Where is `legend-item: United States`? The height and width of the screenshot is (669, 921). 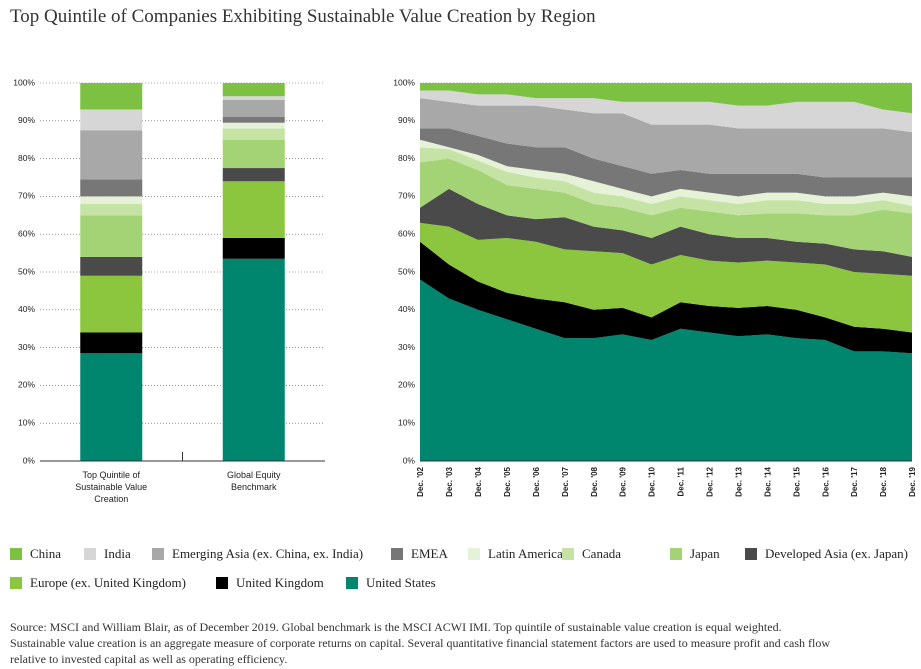 legend-item: United States is located at coordinates (391, 583).